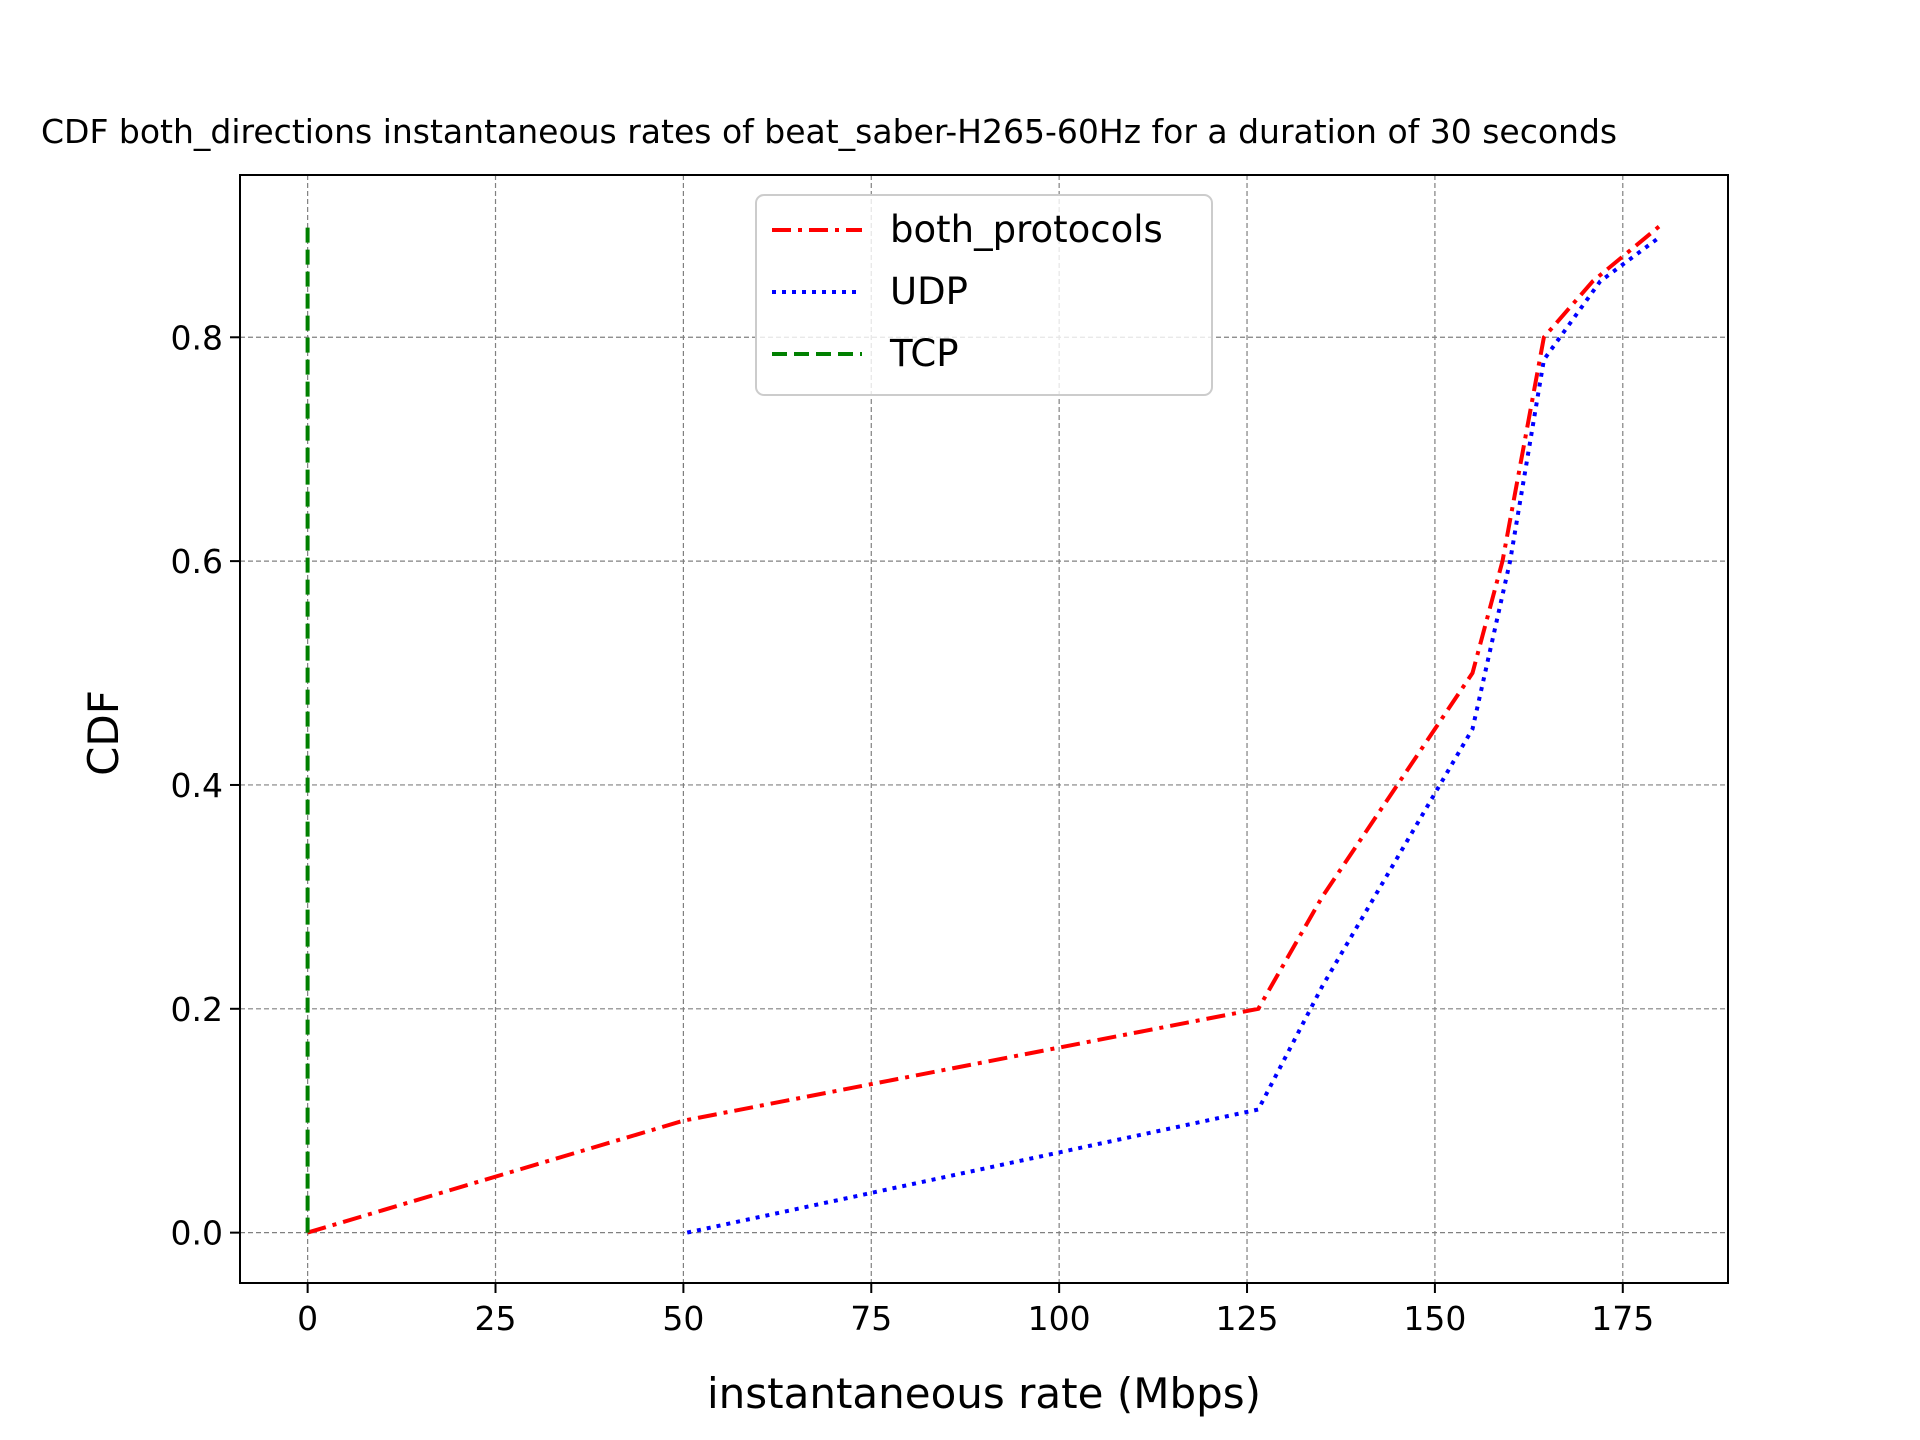 Image resolution: width=1920 pixels, height=1440 pixels. Describe the element at coordinates (1026, 229) in the screenshot. I see `legend-label-both_protocols: both_protocols` at that location.